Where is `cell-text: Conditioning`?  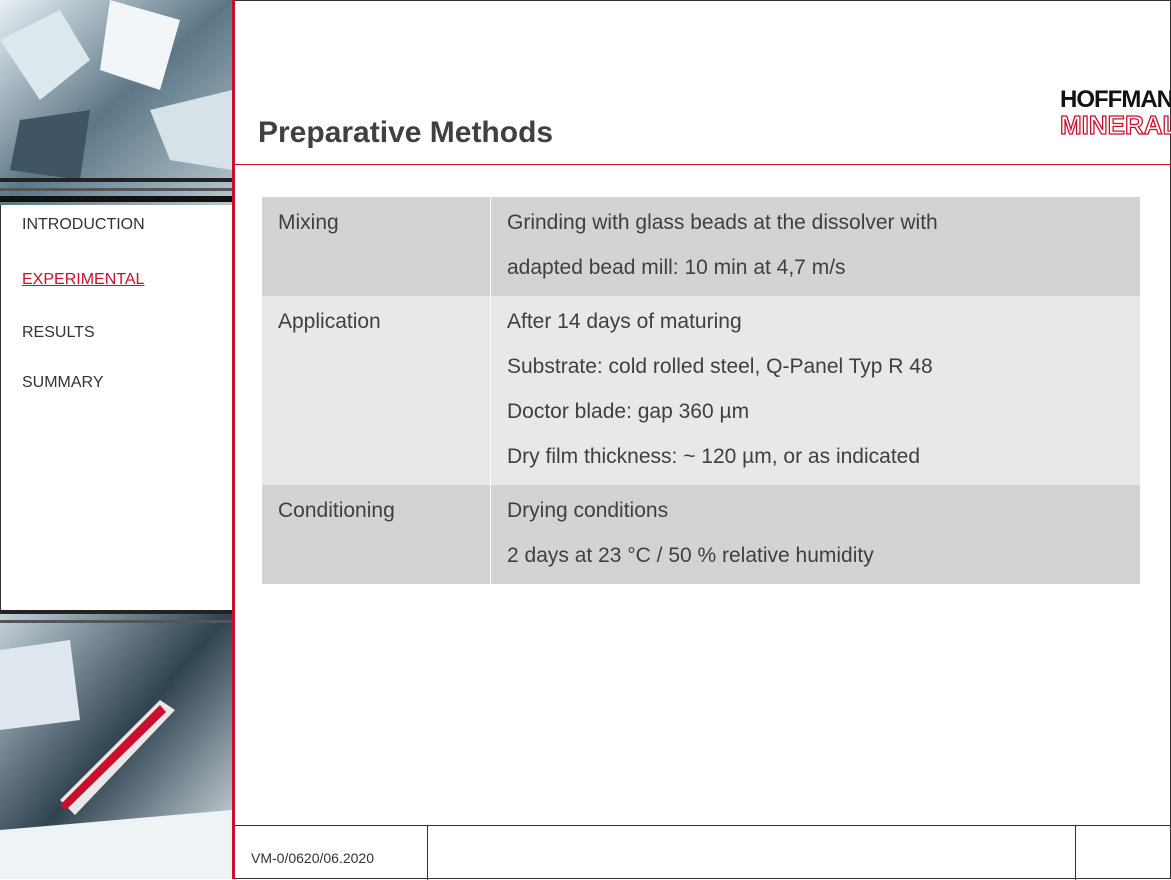
cell-text: Conditioning is located at coordinates (336, 510).